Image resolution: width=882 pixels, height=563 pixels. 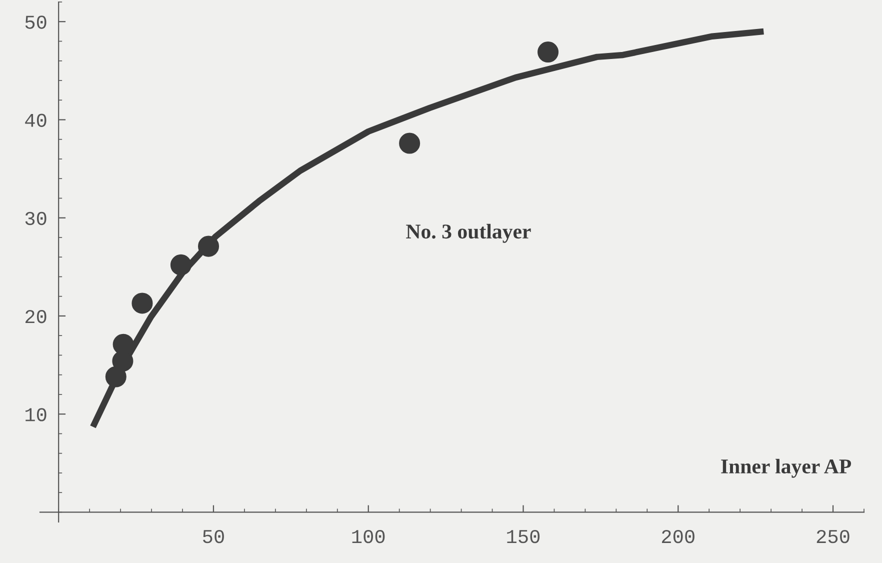 What do you see at coordinates (35, 219) in the screenshot?
I see `y-tick-label: 30` at bounding box center [35, 219].